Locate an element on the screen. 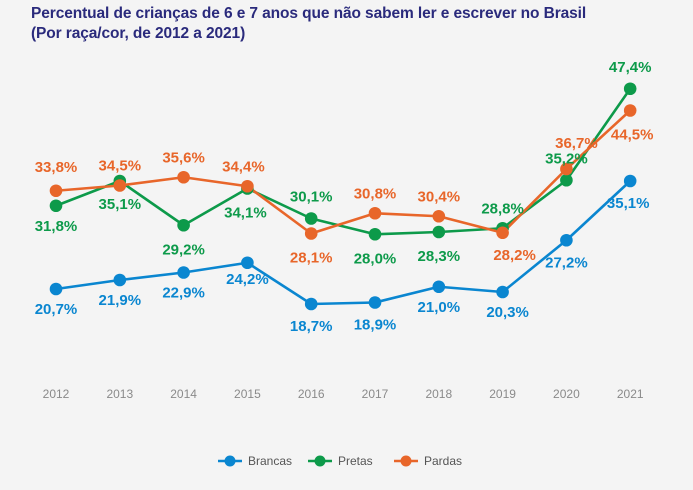 Image resolution: width=693 pixels, height=490 pixels. data-label-pardas: 28,1% is located at coordinates (311, 258).